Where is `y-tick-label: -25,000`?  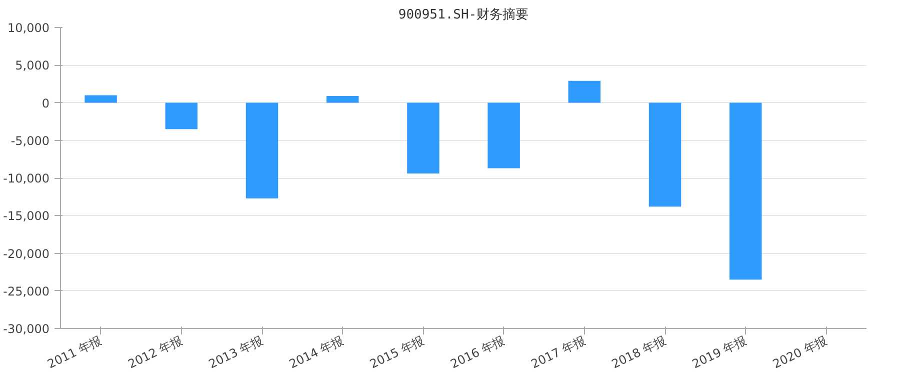
y-tick-label: -25,000 is located at coordinates (26, 291).